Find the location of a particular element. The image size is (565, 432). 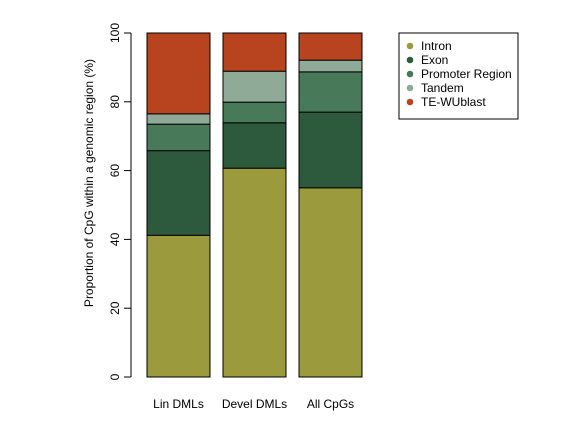

y-tick-label: 80 is located at coordinates (115, 102).